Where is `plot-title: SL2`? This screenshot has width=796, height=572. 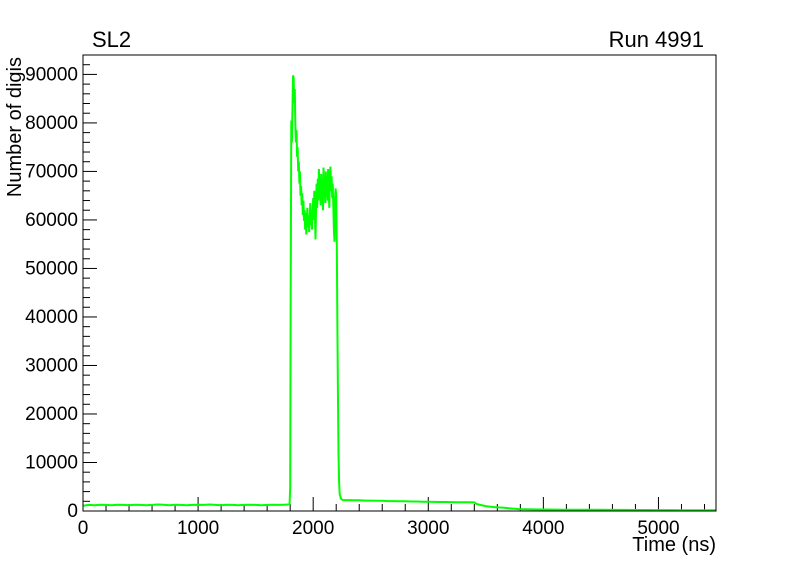 plot-title: SL2 is located at coordinates (111, 39).